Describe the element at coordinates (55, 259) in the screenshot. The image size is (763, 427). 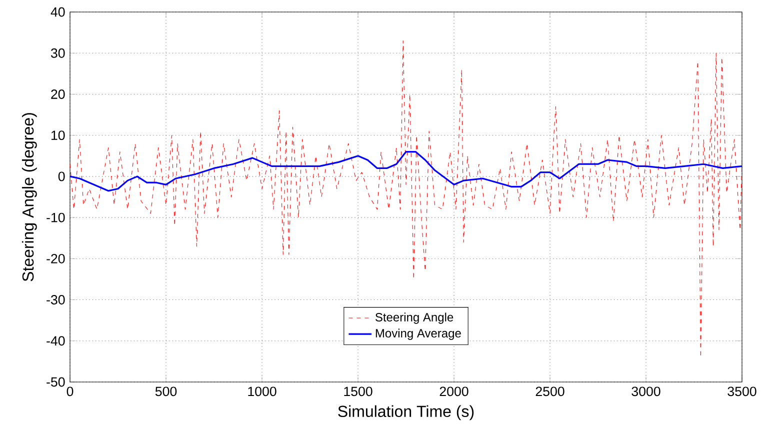
I see `y-tick-label: -20` at that location.